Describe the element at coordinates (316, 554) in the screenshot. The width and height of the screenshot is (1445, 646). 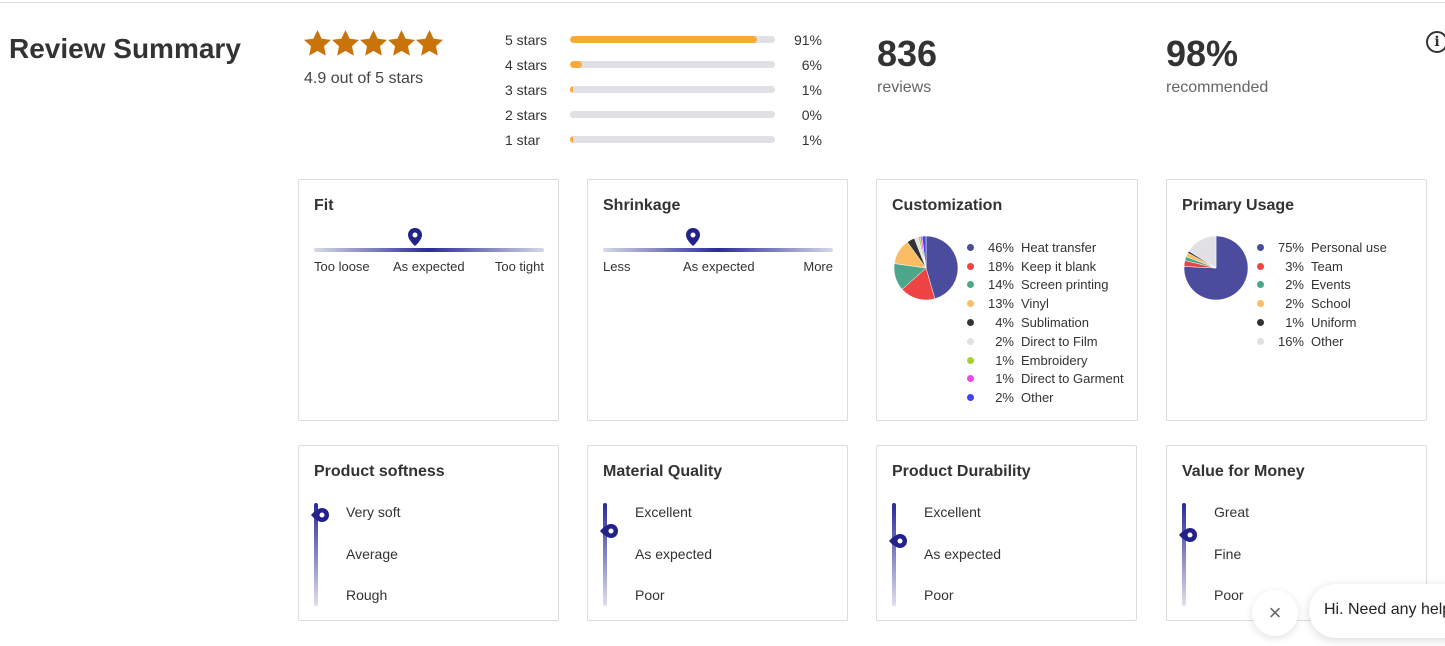
I see `product-softness-scale` at that location.